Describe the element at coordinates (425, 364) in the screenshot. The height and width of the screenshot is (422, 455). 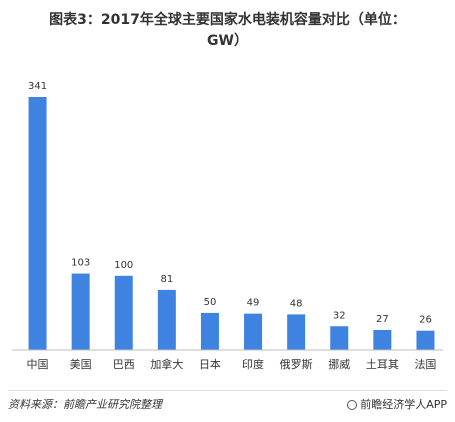
I see `category-label-10: 法国` at that location.